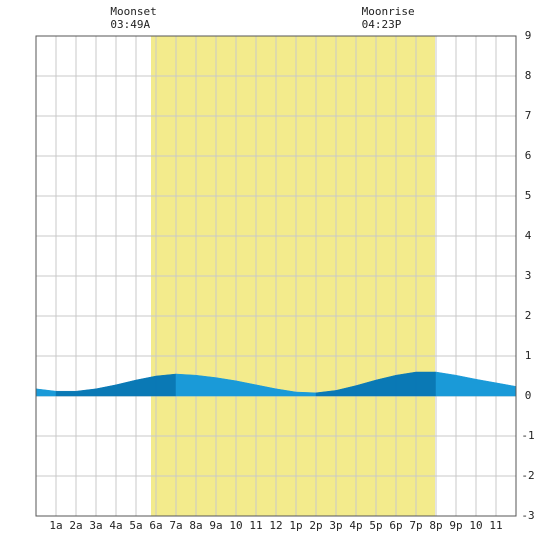  What do you see at coordinates (455, 525) in the screenshot?
I see `x-tick-label: 9p` at bounding box center [455, 525].